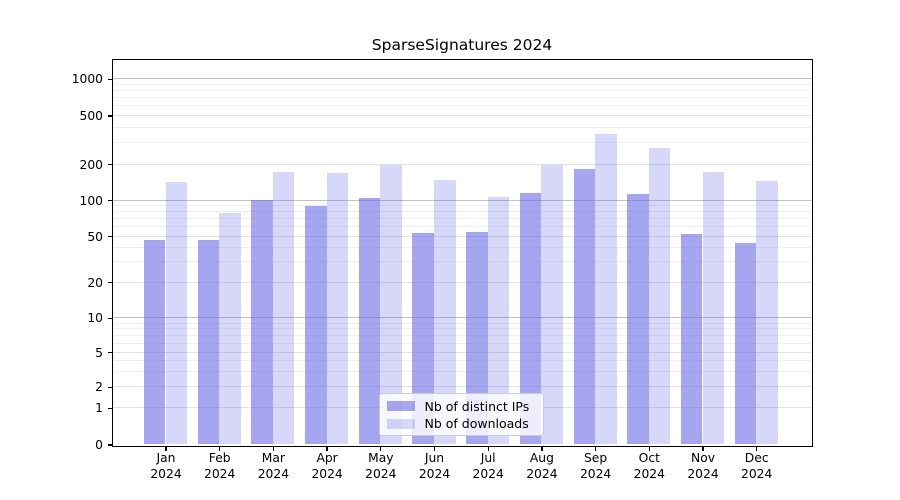 This screenshot has height=500, width=900. What do you see at coordinates (91, 200) in the screenshot?
I see `y-tick-label: 100` at bounding box center [91, 200].